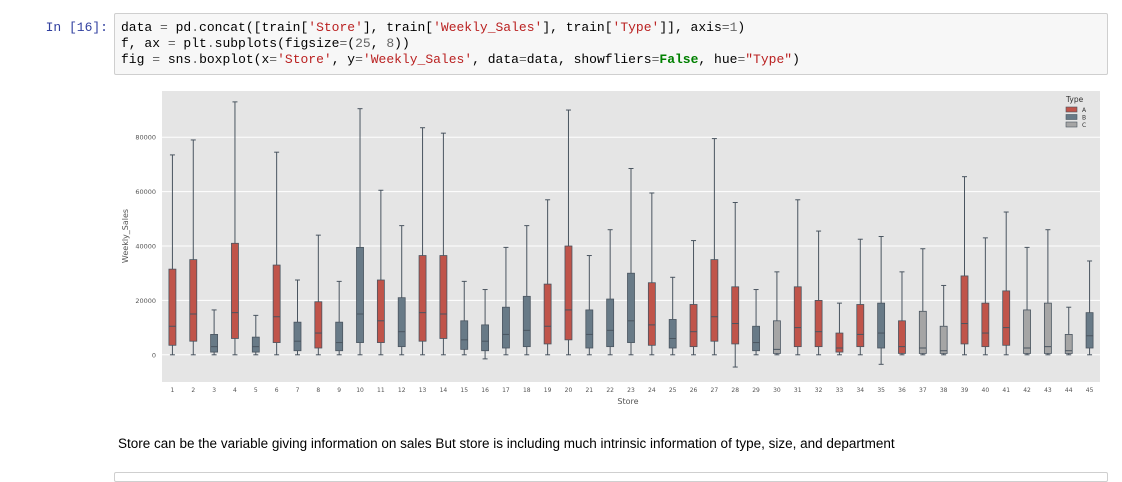 This screenshot has height=482, width=1122. What do you see at coordinates (902, 390) in the screenshot?
I see `x-tick-label: 36` at bounding box center [902, 390].